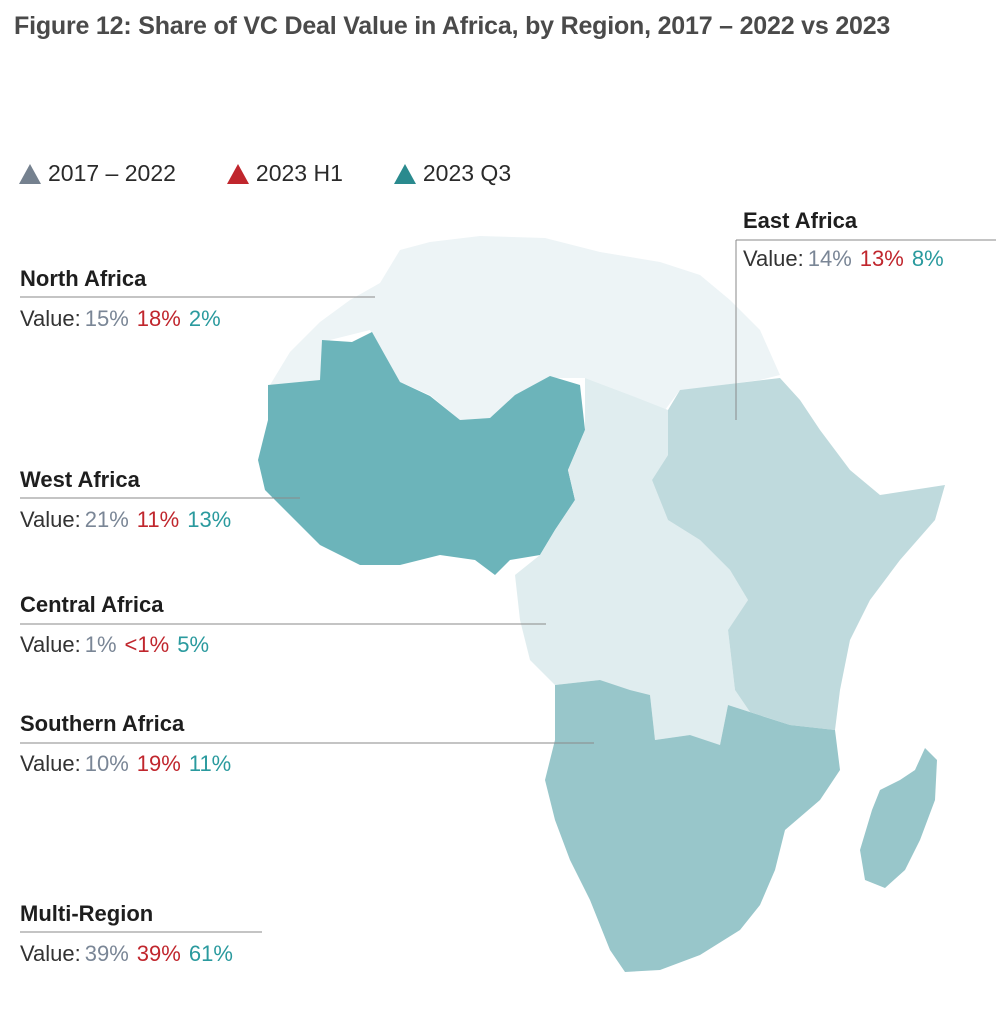  What do you see at coordinates (106, 519) in the screenshot?
I see `value-2017-2022: 21%` at bounding box center [106, 519].